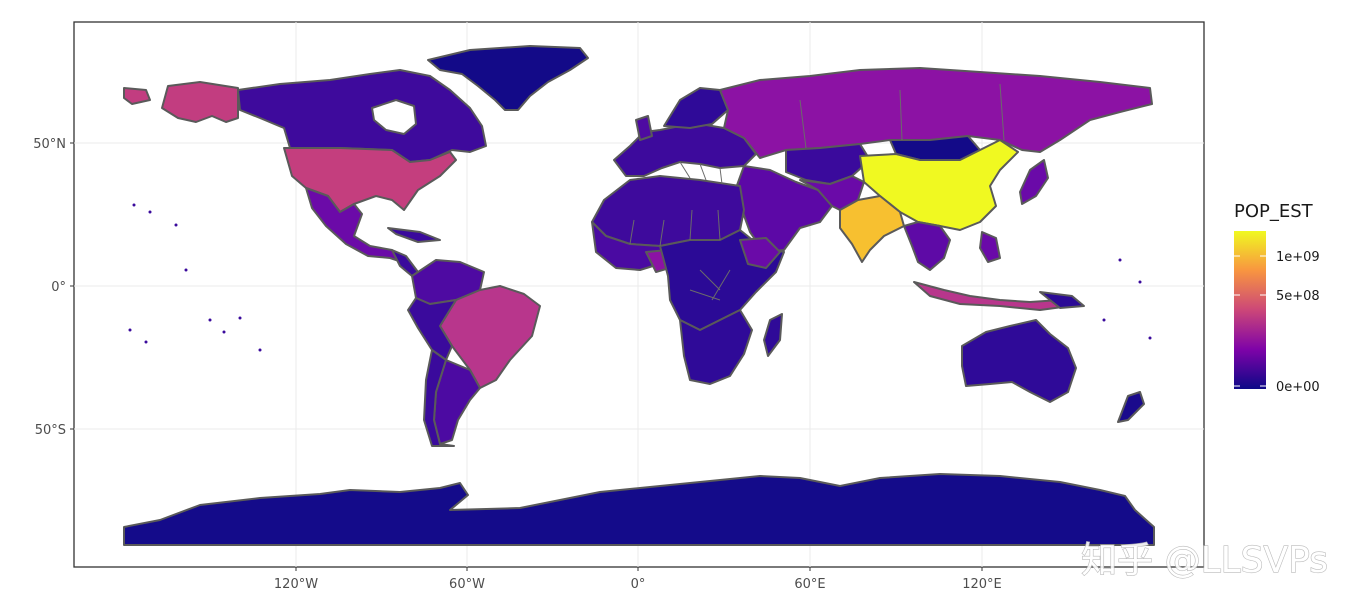 The height and width of the screenshot is (614, 1362). Describe the element at coordinates (1131, 407) in the screenshot. I see `new-zealand` at that location.